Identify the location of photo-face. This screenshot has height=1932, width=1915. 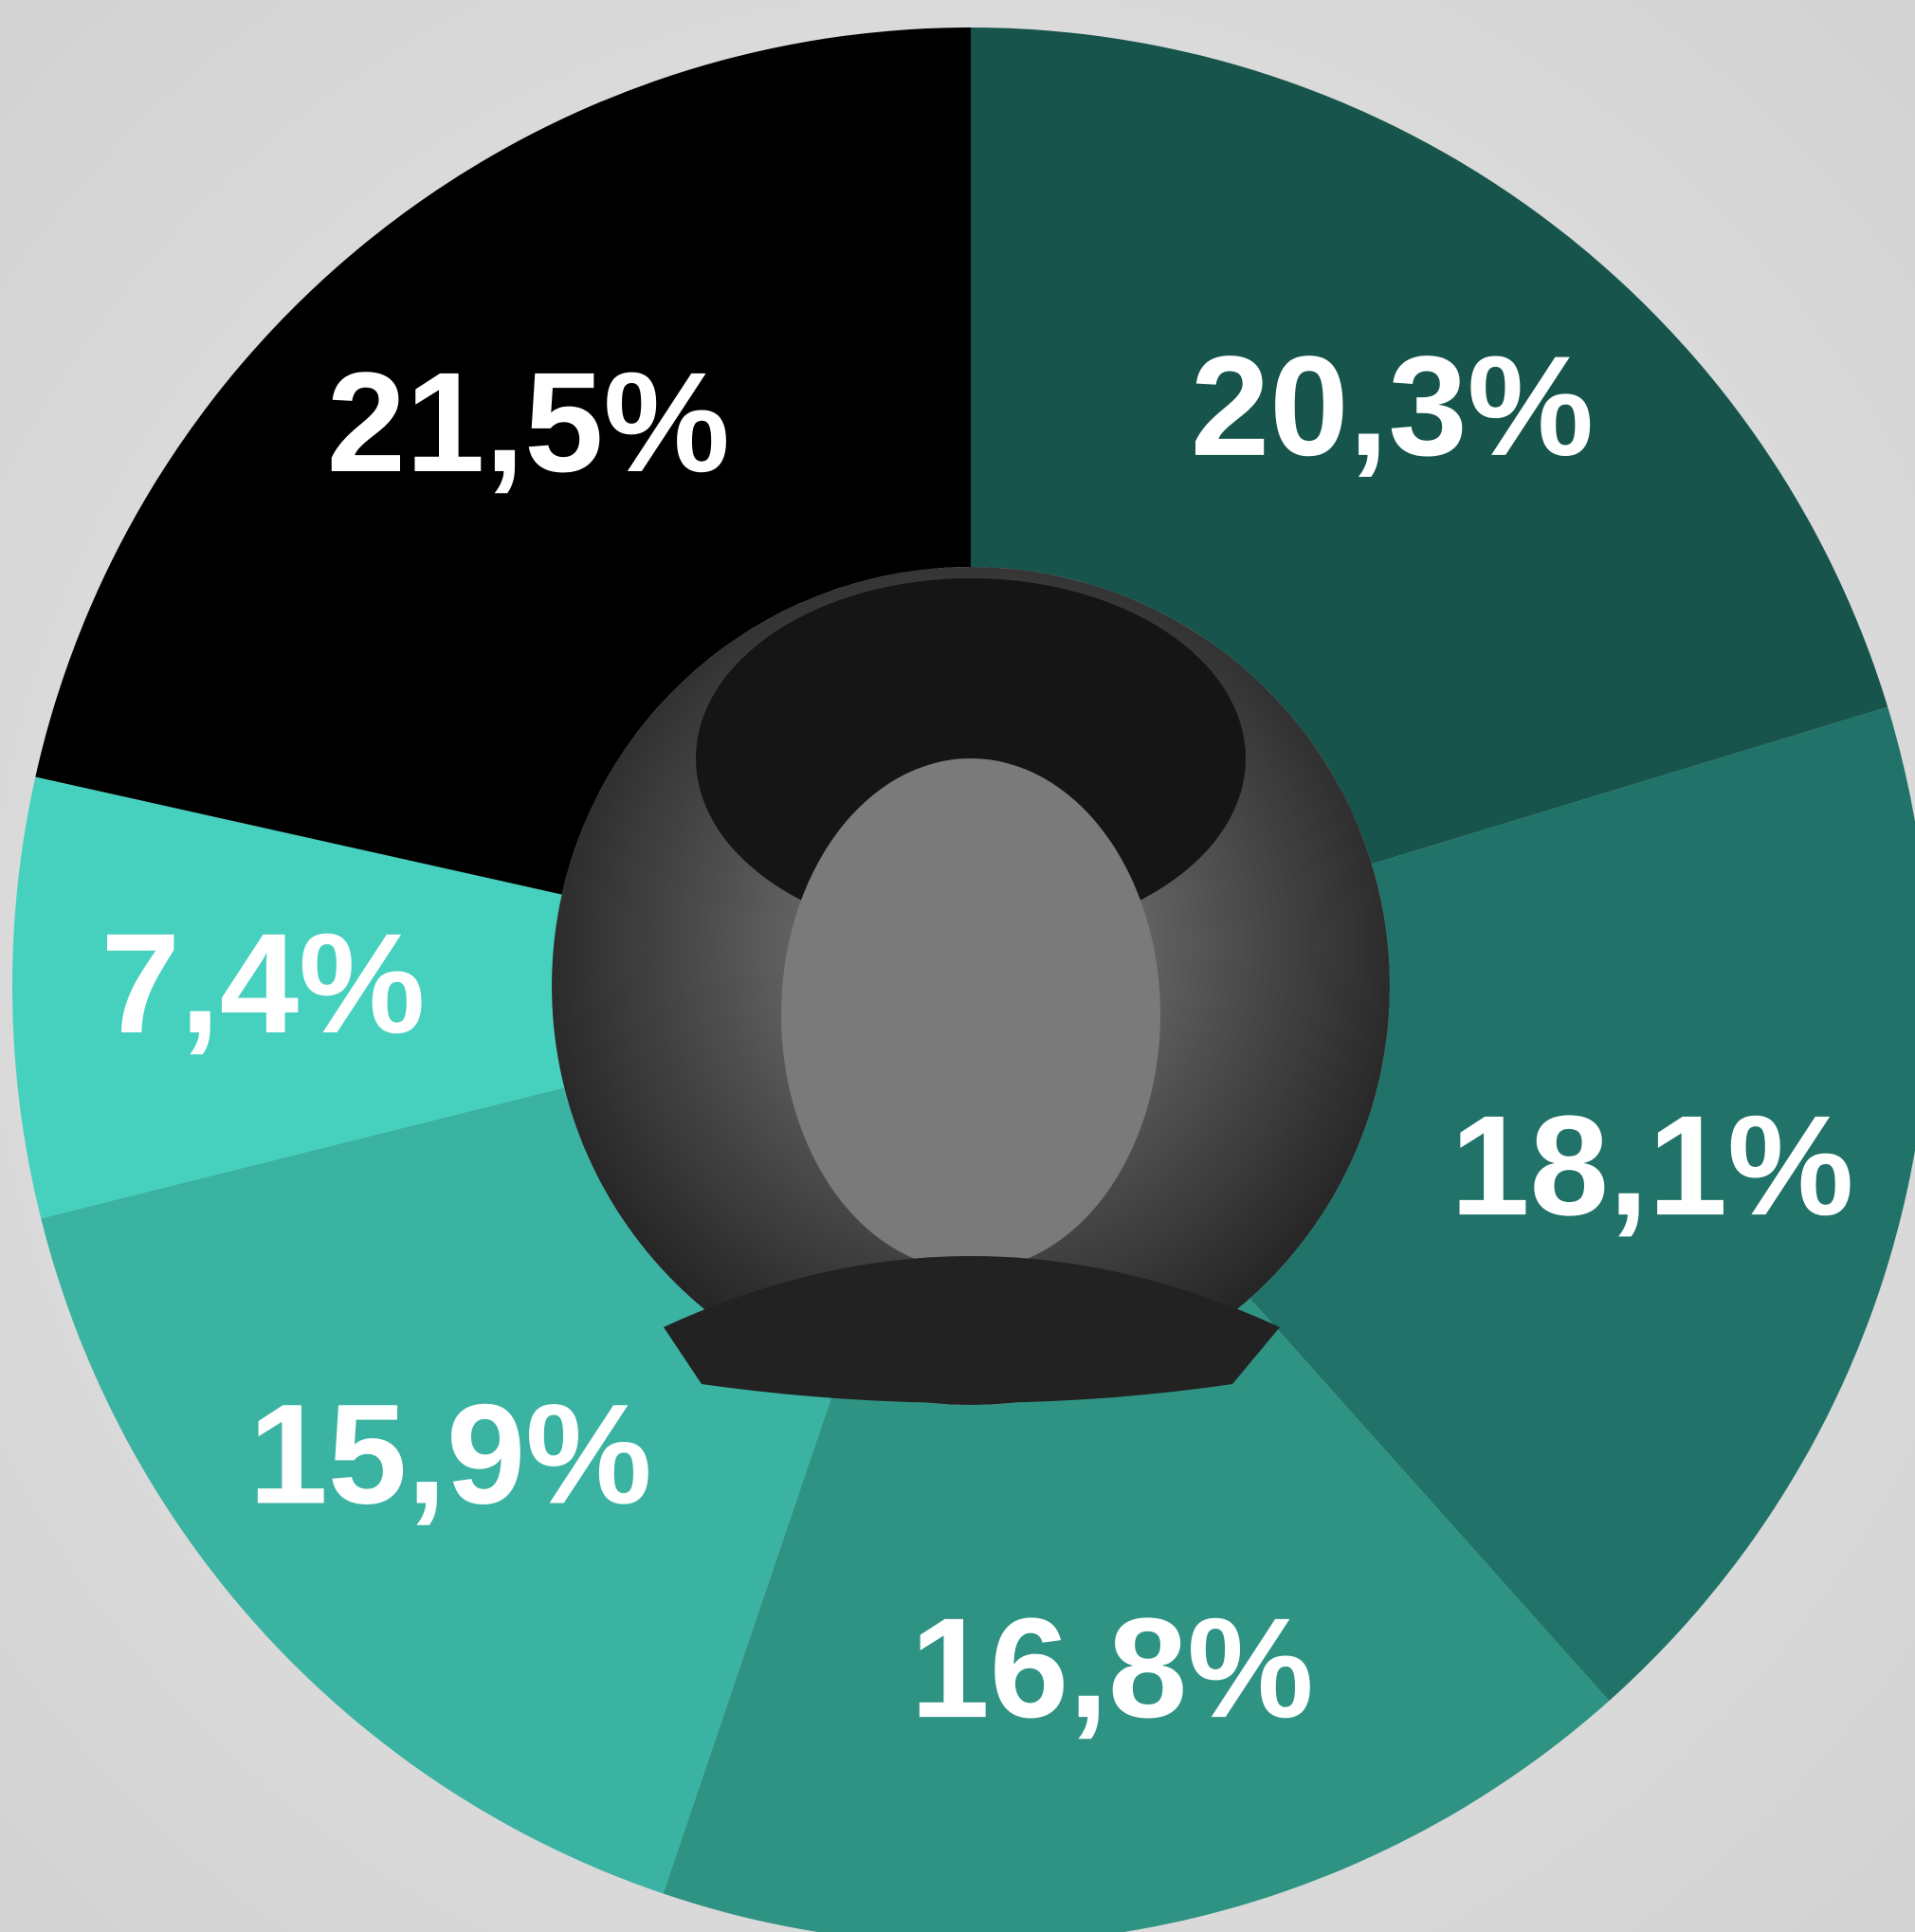
(970, 1014).